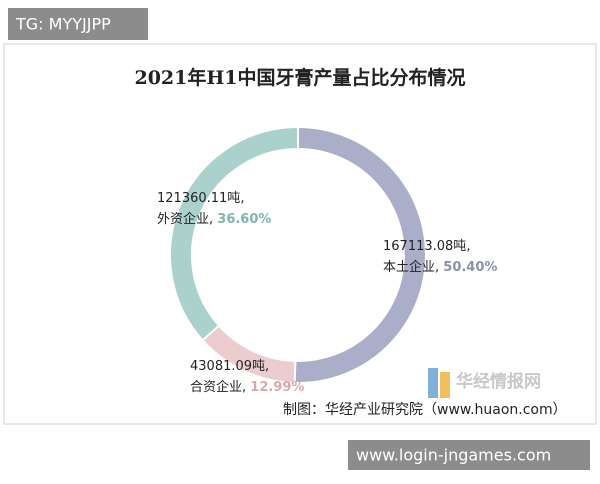 This screenshot has height=484, width=600. I want to click on percent-label: 36.60%, so click(244, 219).